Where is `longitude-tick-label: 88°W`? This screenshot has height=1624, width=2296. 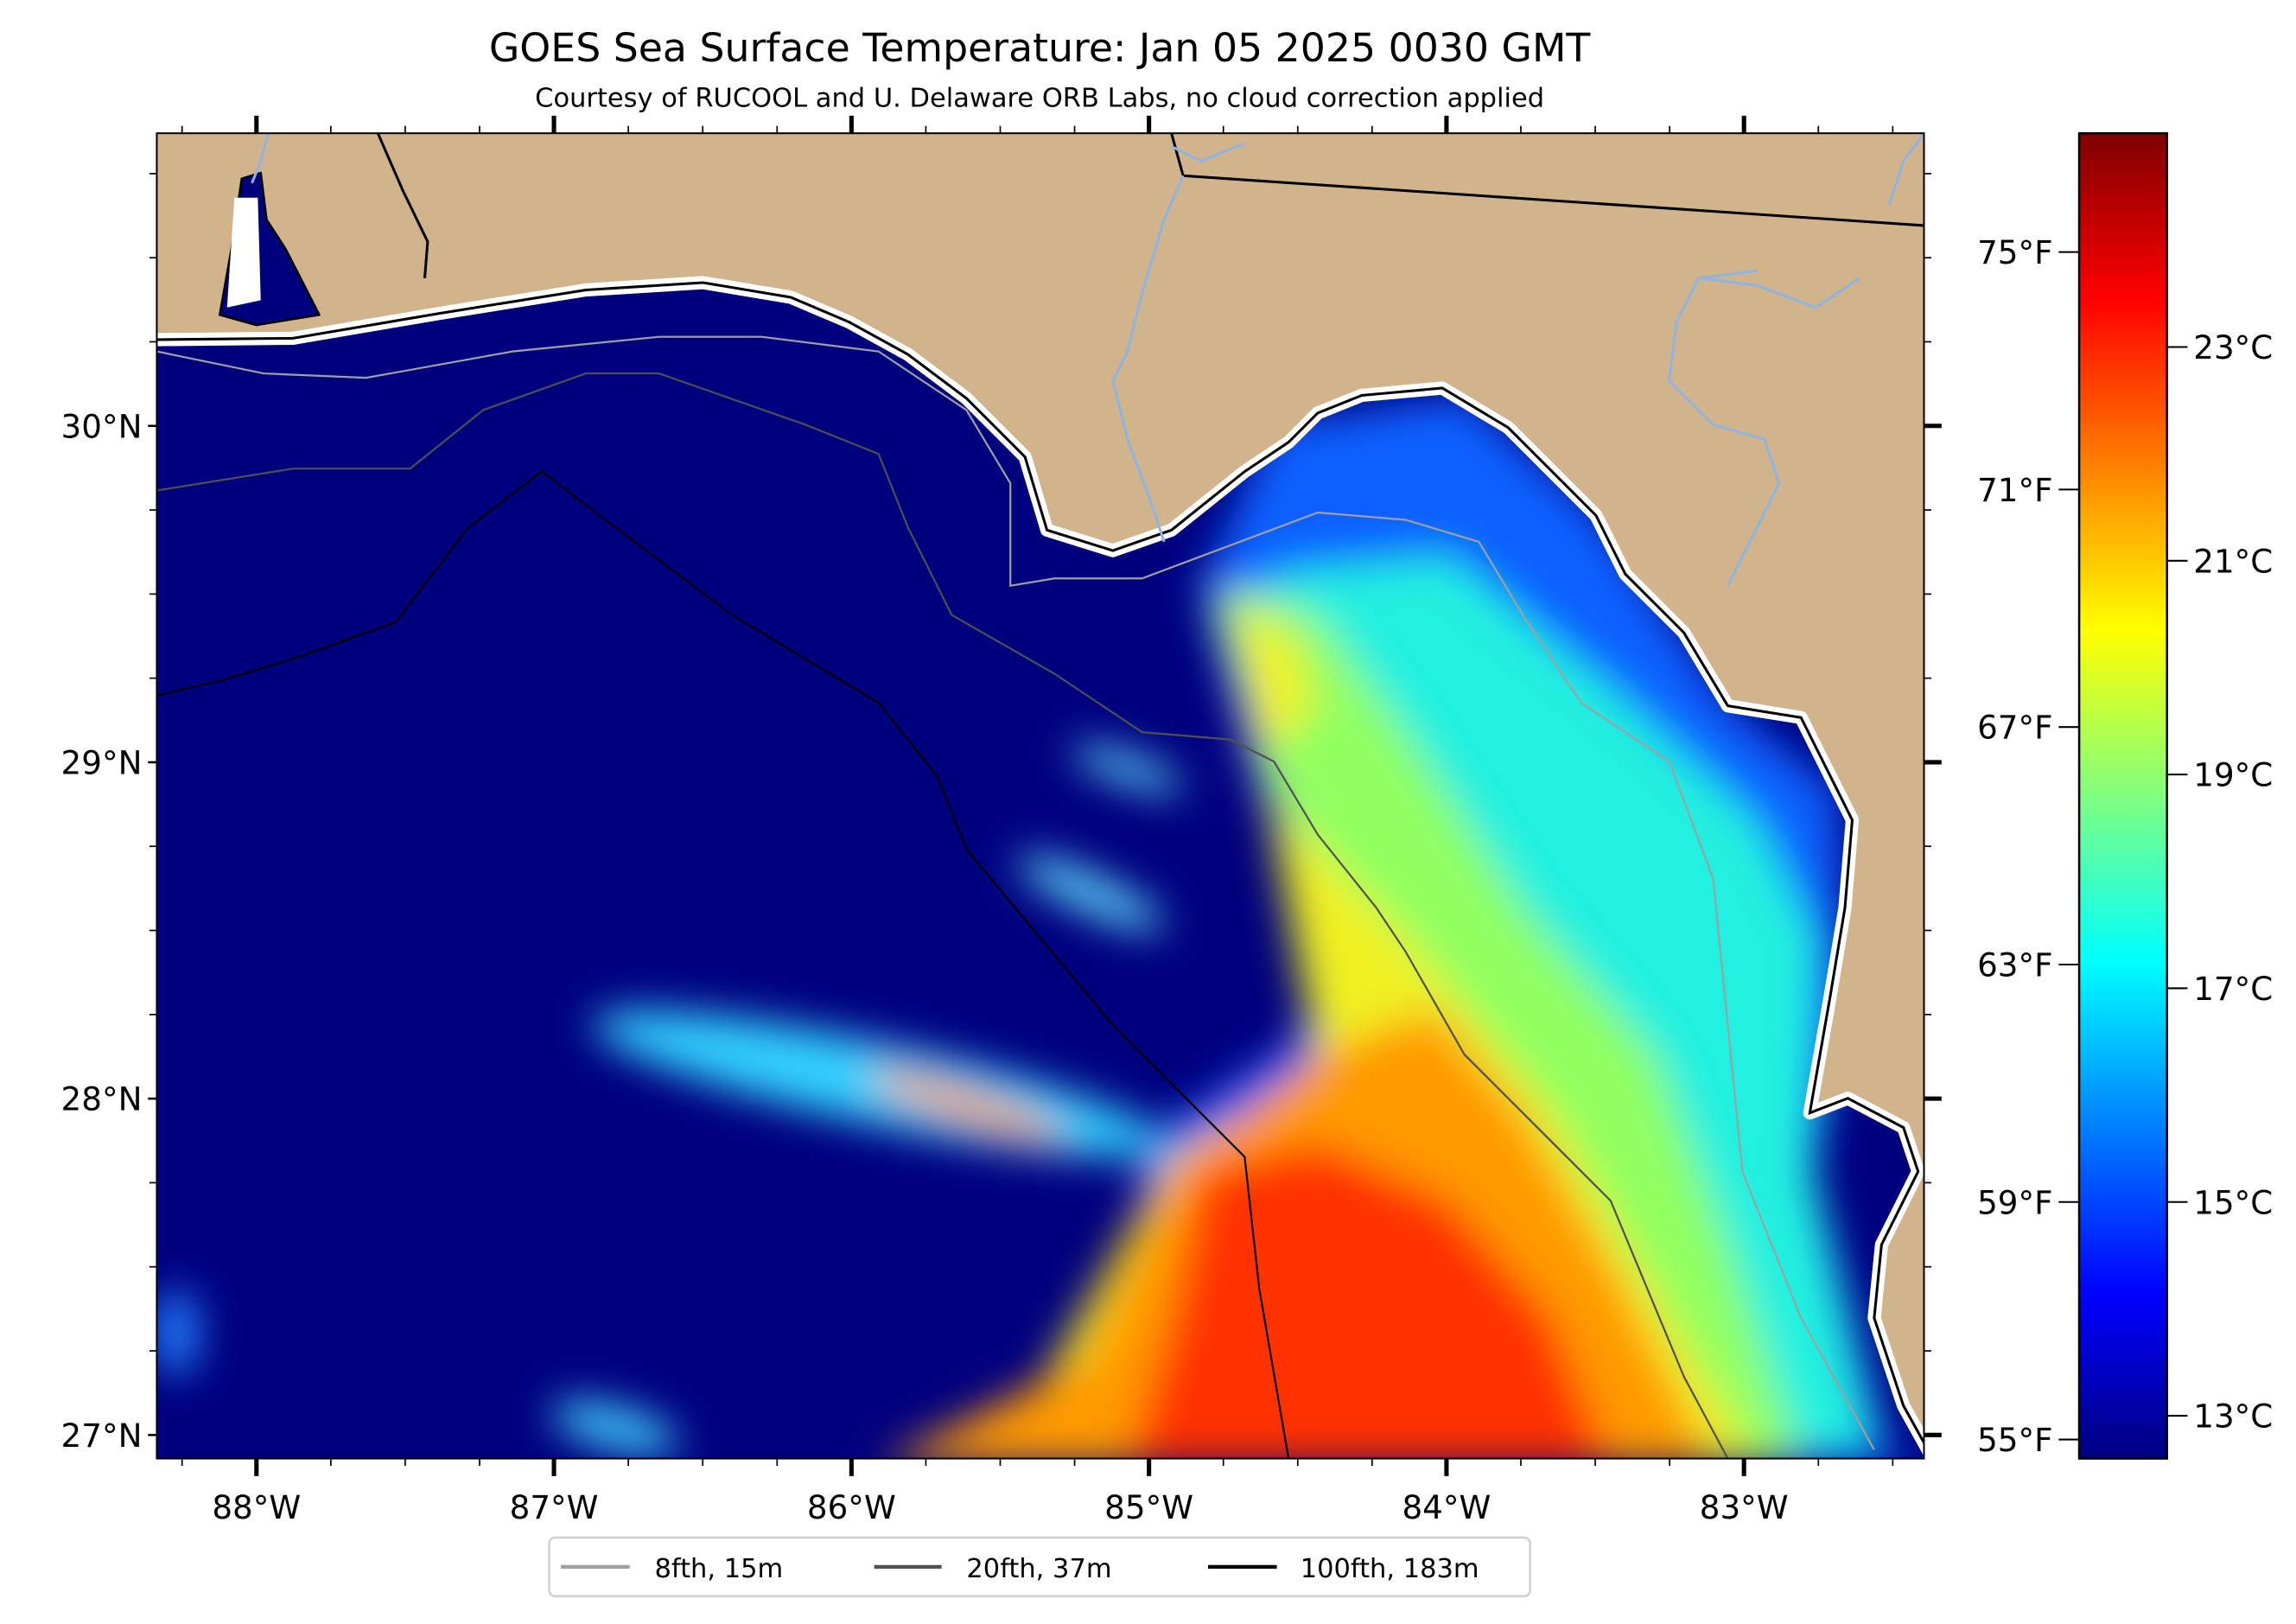
longitude-tick-label: 88°W is located at coordinates (256, 1507).